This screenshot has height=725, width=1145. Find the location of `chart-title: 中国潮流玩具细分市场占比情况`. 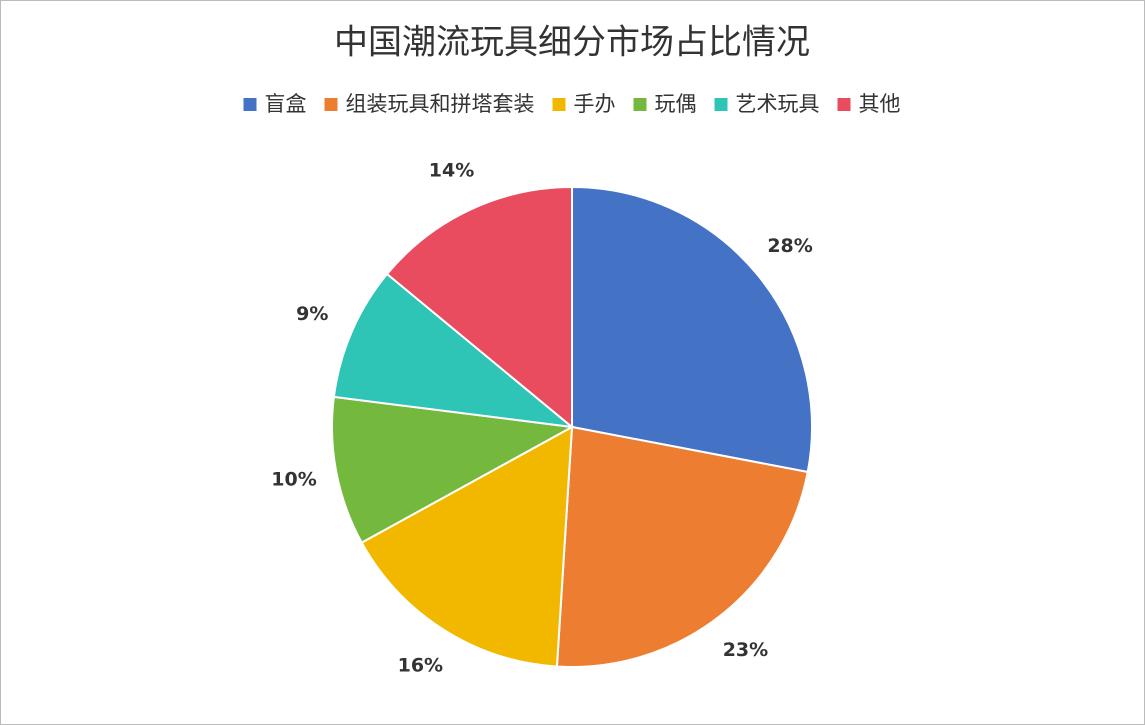

chart-title: 中国潮流玩具细分市场占比情况 is located at coordinates (572, 43).